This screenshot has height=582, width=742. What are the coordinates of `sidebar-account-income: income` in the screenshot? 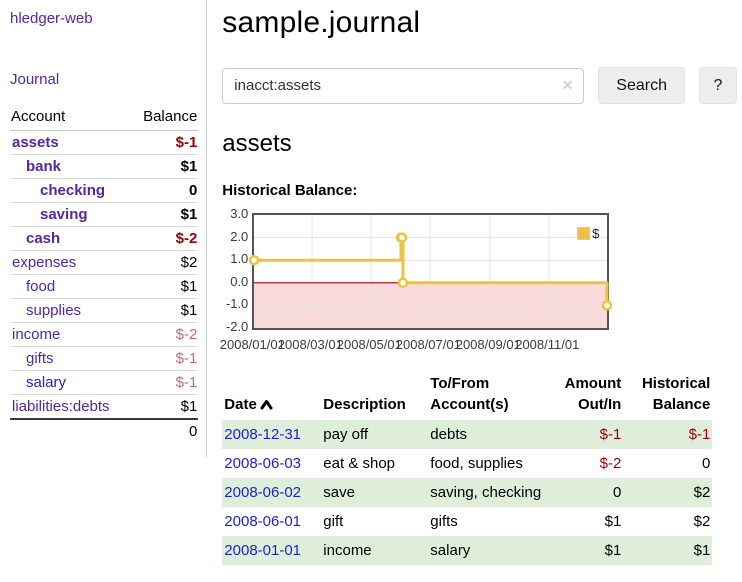 It's located at (36, 334).